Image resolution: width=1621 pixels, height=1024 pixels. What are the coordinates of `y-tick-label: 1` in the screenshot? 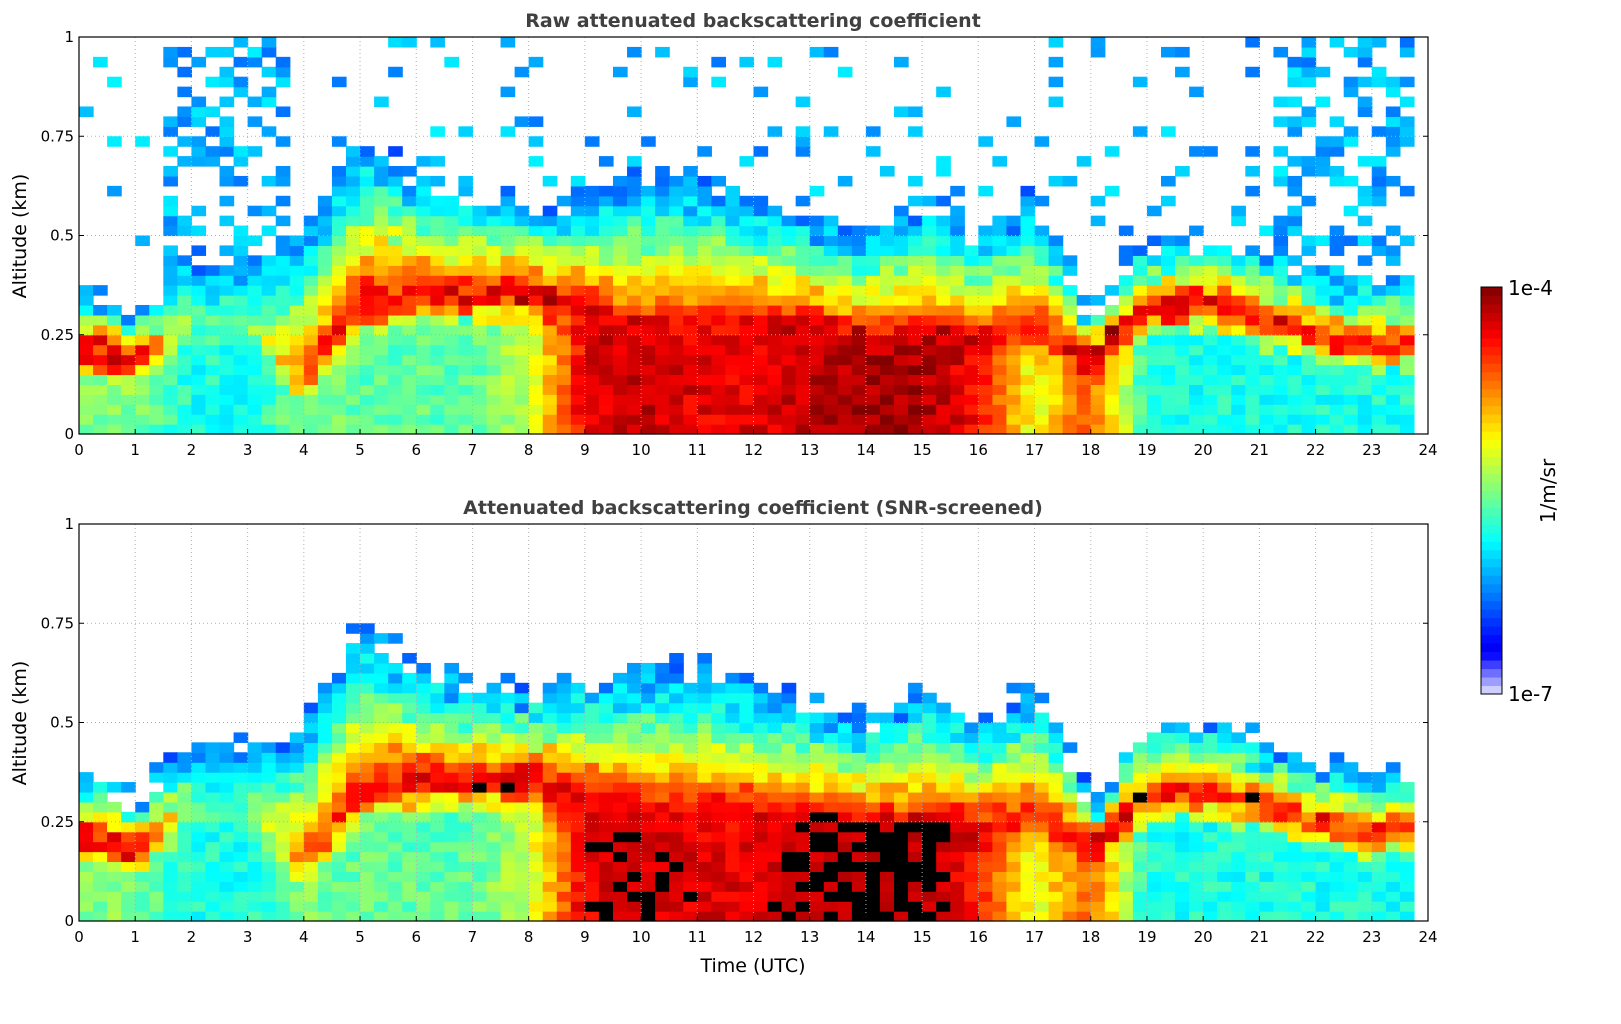 It's located at (69, 37).